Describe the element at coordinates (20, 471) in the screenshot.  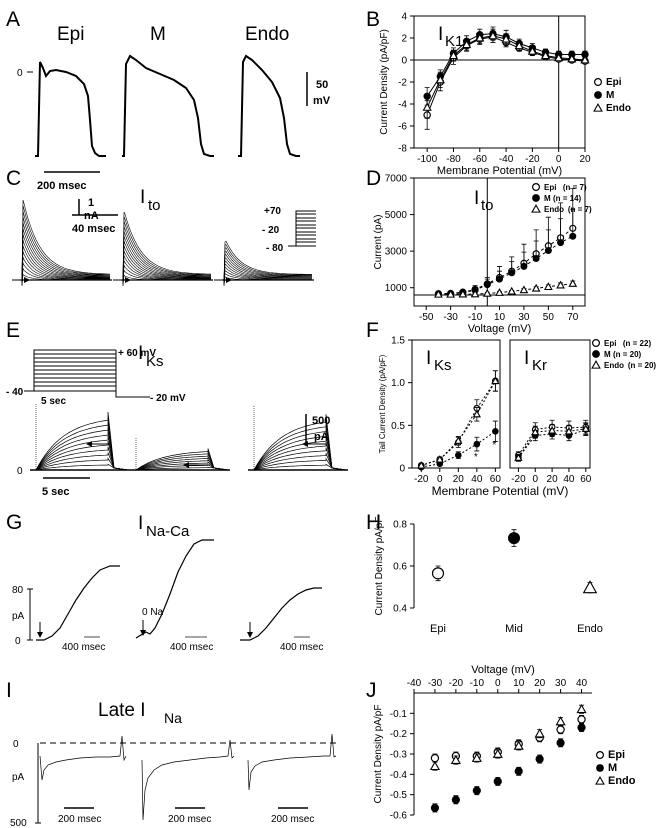
I see `e-zero-label: 0` at that location.